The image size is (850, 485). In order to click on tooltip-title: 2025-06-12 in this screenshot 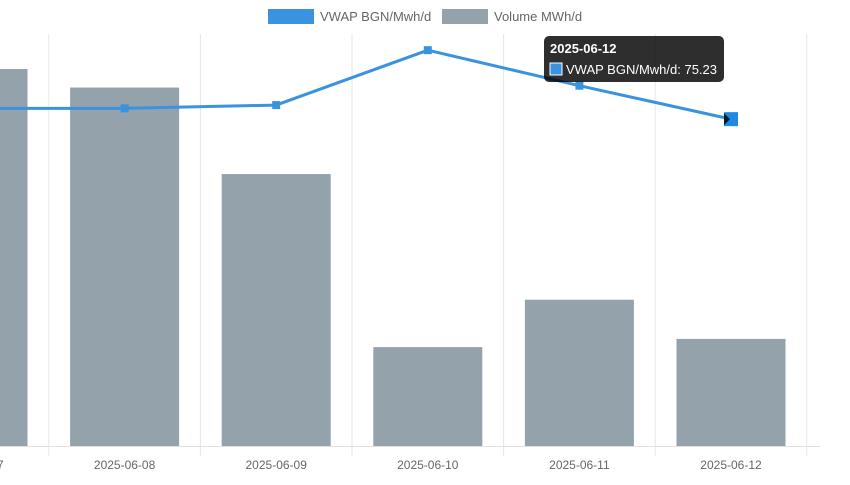, I will do `click(583, 48)`.